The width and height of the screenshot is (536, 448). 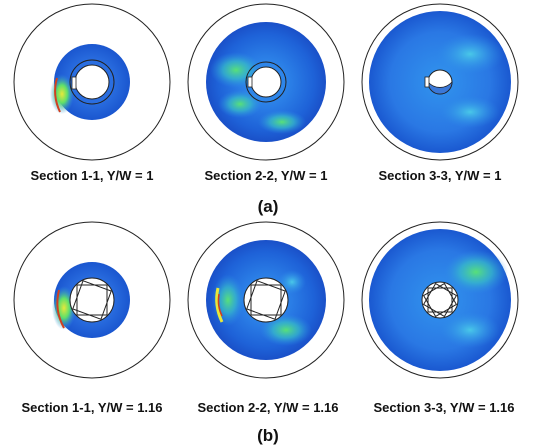 I want to click on panel-a2, so click(x=266, y=82).